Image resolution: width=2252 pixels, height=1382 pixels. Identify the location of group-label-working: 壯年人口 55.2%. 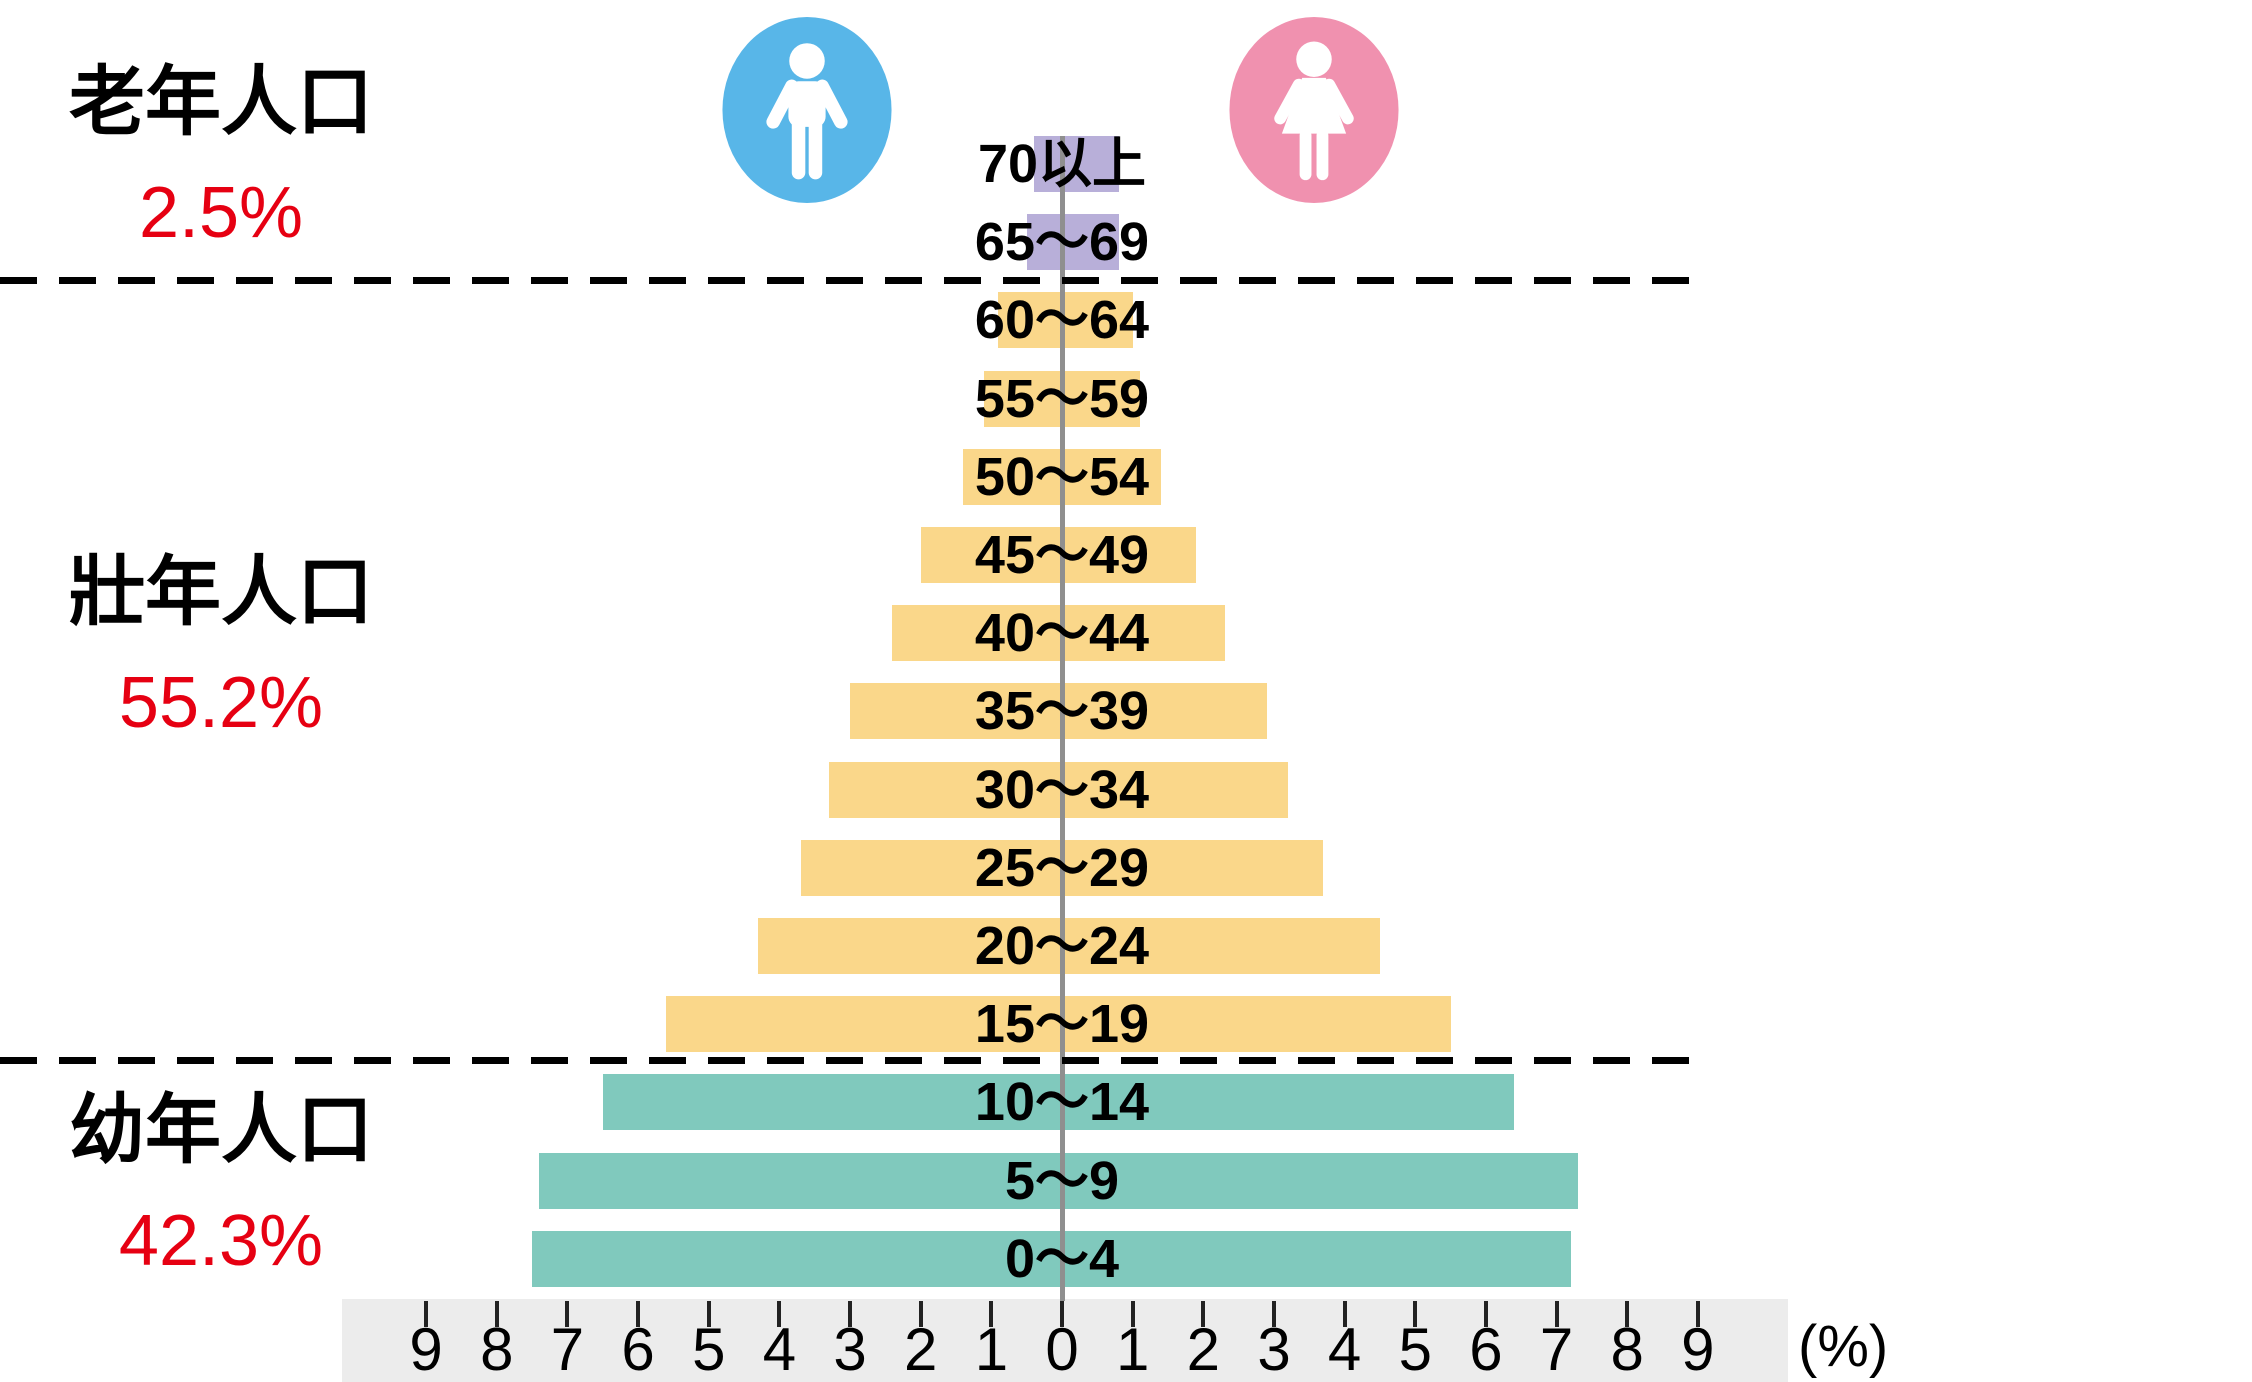
(221, 647).